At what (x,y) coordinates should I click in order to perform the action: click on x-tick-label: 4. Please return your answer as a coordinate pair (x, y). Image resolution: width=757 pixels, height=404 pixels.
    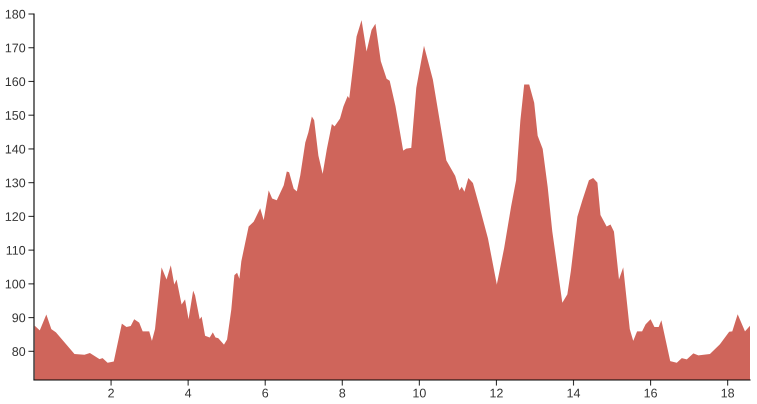
    Looking at the image, I should click on (188, 393).